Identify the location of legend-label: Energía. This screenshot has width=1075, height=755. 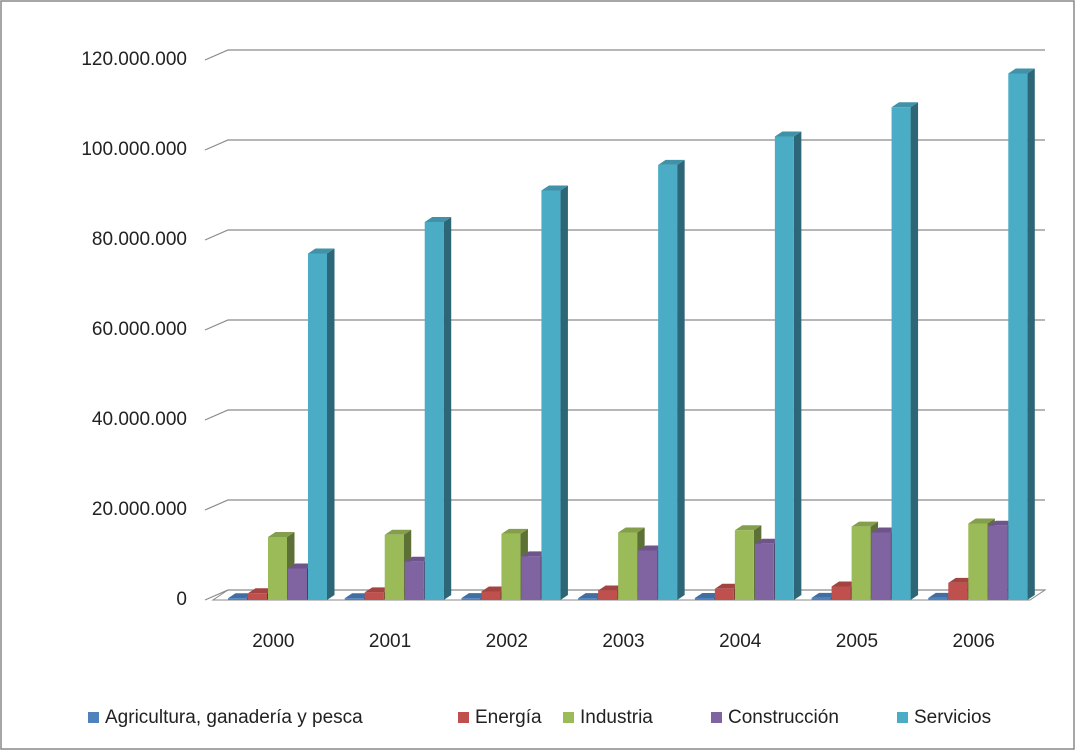
(508, 717).